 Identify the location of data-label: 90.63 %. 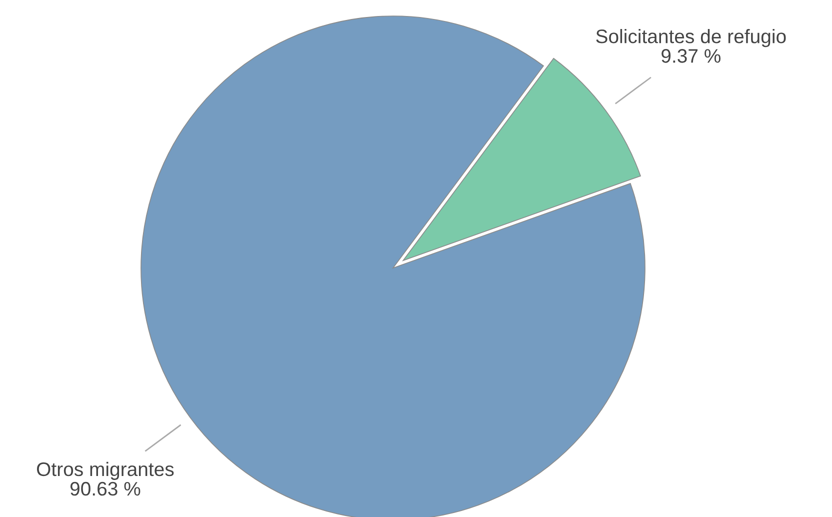
(105, 489).